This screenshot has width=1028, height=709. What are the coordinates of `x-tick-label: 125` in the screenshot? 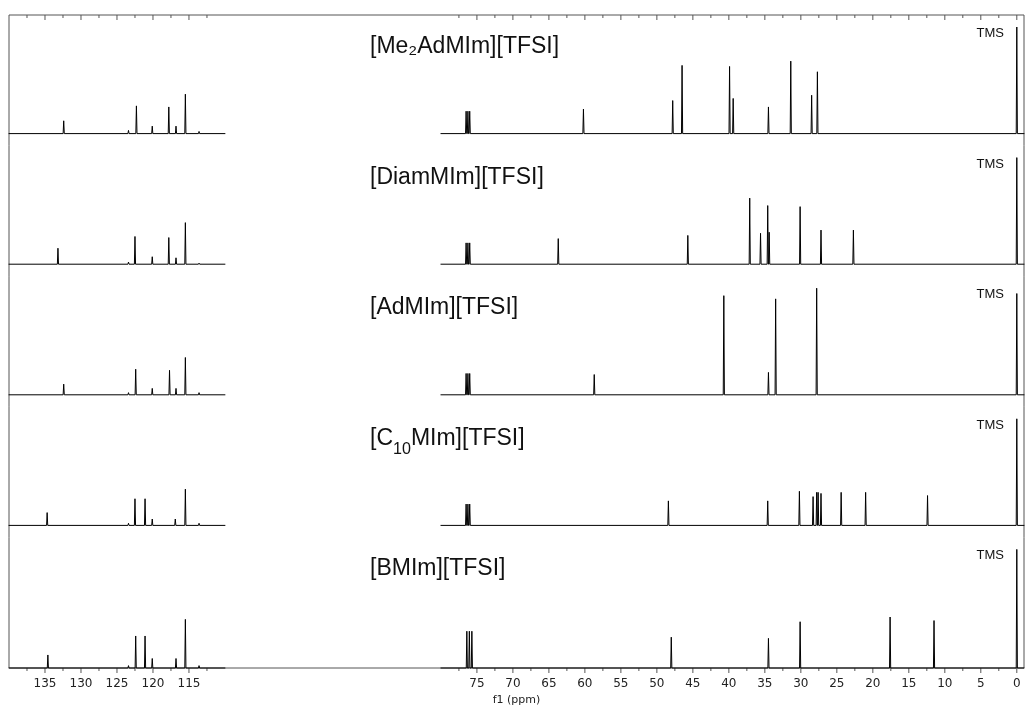 It's located at (117, 683).